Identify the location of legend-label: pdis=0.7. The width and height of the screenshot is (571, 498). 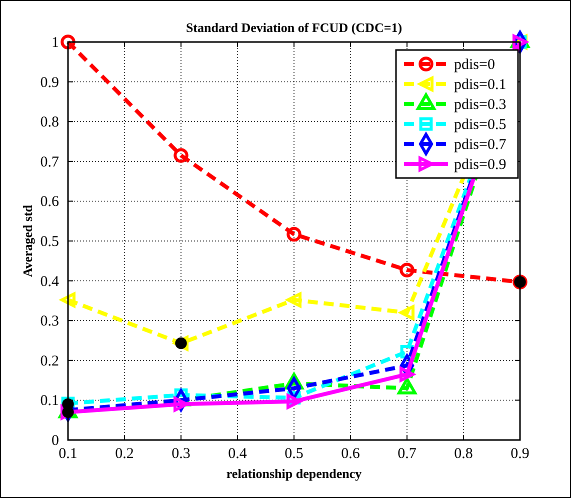
(480, 145).